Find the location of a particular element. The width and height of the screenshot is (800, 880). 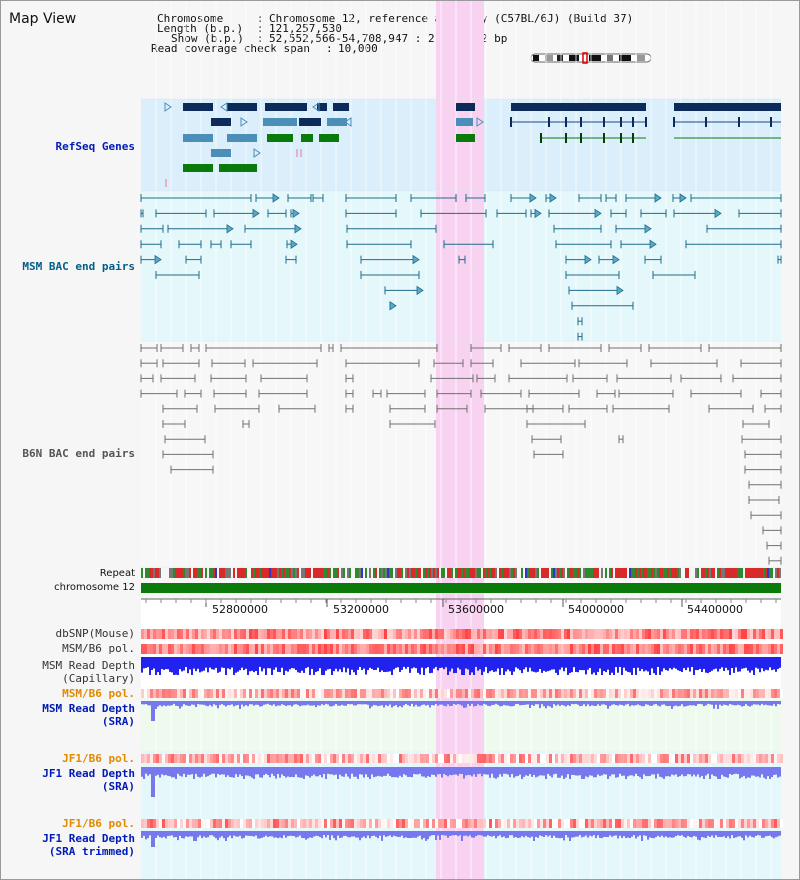

jf1-b6-pol-label: JF1/B6 pol. is located at coordinates (98, 758).